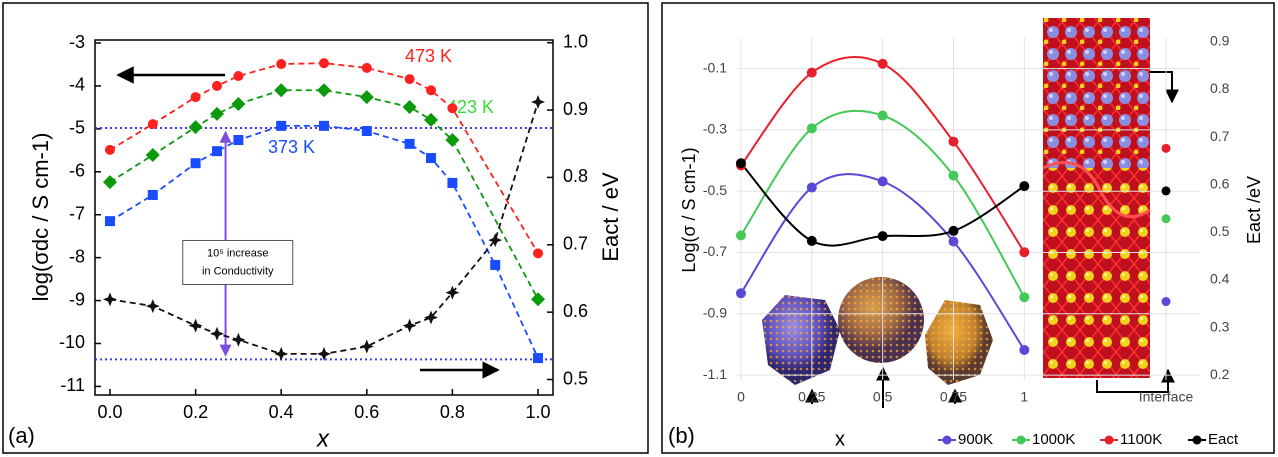 Image resolution: width=1278 pixels, height=457 pixels. What do you see at coordinates (1166, 397) in the screenshot?
I see `x-tick-label: Interface` at bounding box center [1166, 397].